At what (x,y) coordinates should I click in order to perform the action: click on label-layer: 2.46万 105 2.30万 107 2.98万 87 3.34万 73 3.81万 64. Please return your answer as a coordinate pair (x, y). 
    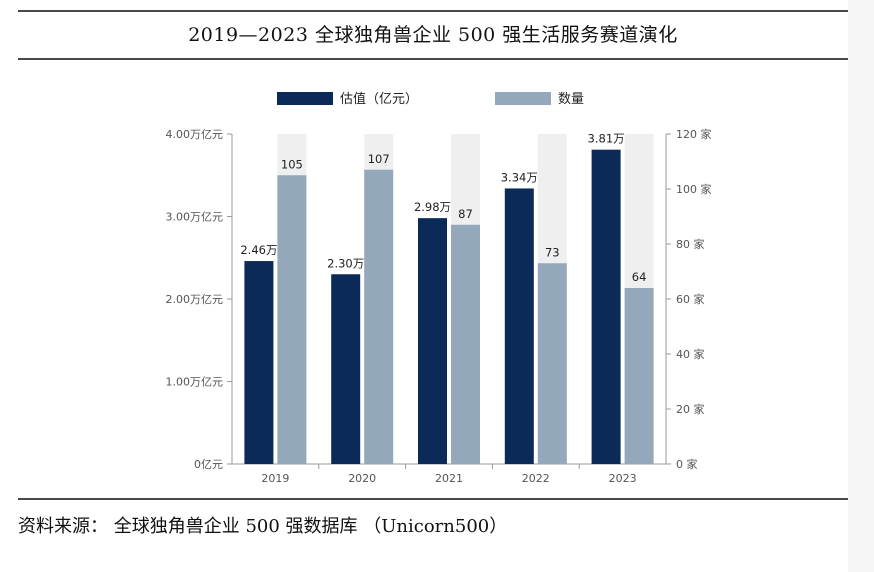
    Looking at the image, I should click on (443, 208).